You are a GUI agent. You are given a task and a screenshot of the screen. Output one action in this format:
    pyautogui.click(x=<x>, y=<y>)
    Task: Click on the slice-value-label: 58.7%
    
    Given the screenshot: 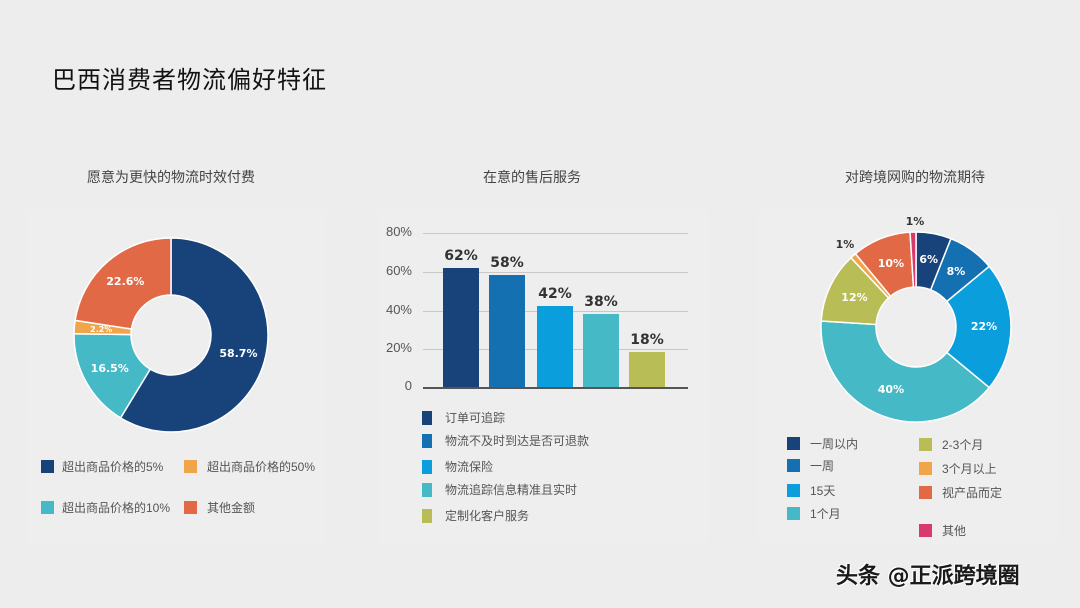 What is the action you would take?
    pyautogui.click(x=238, y=353)
    